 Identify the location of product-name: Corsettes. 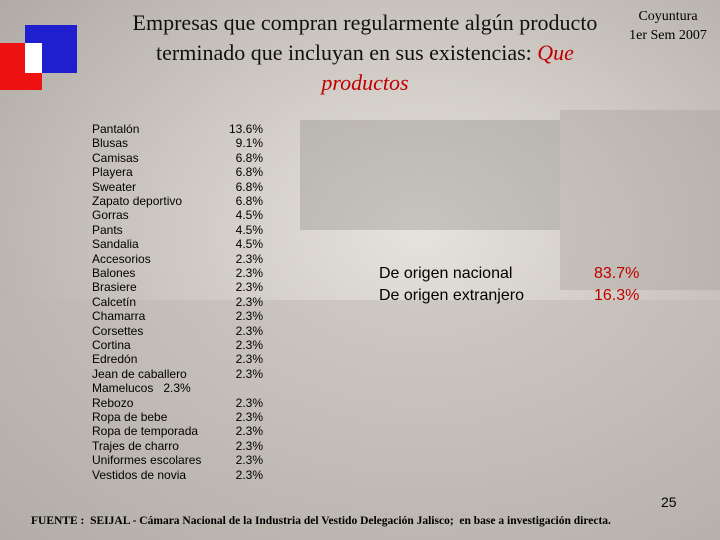
(118, 330).